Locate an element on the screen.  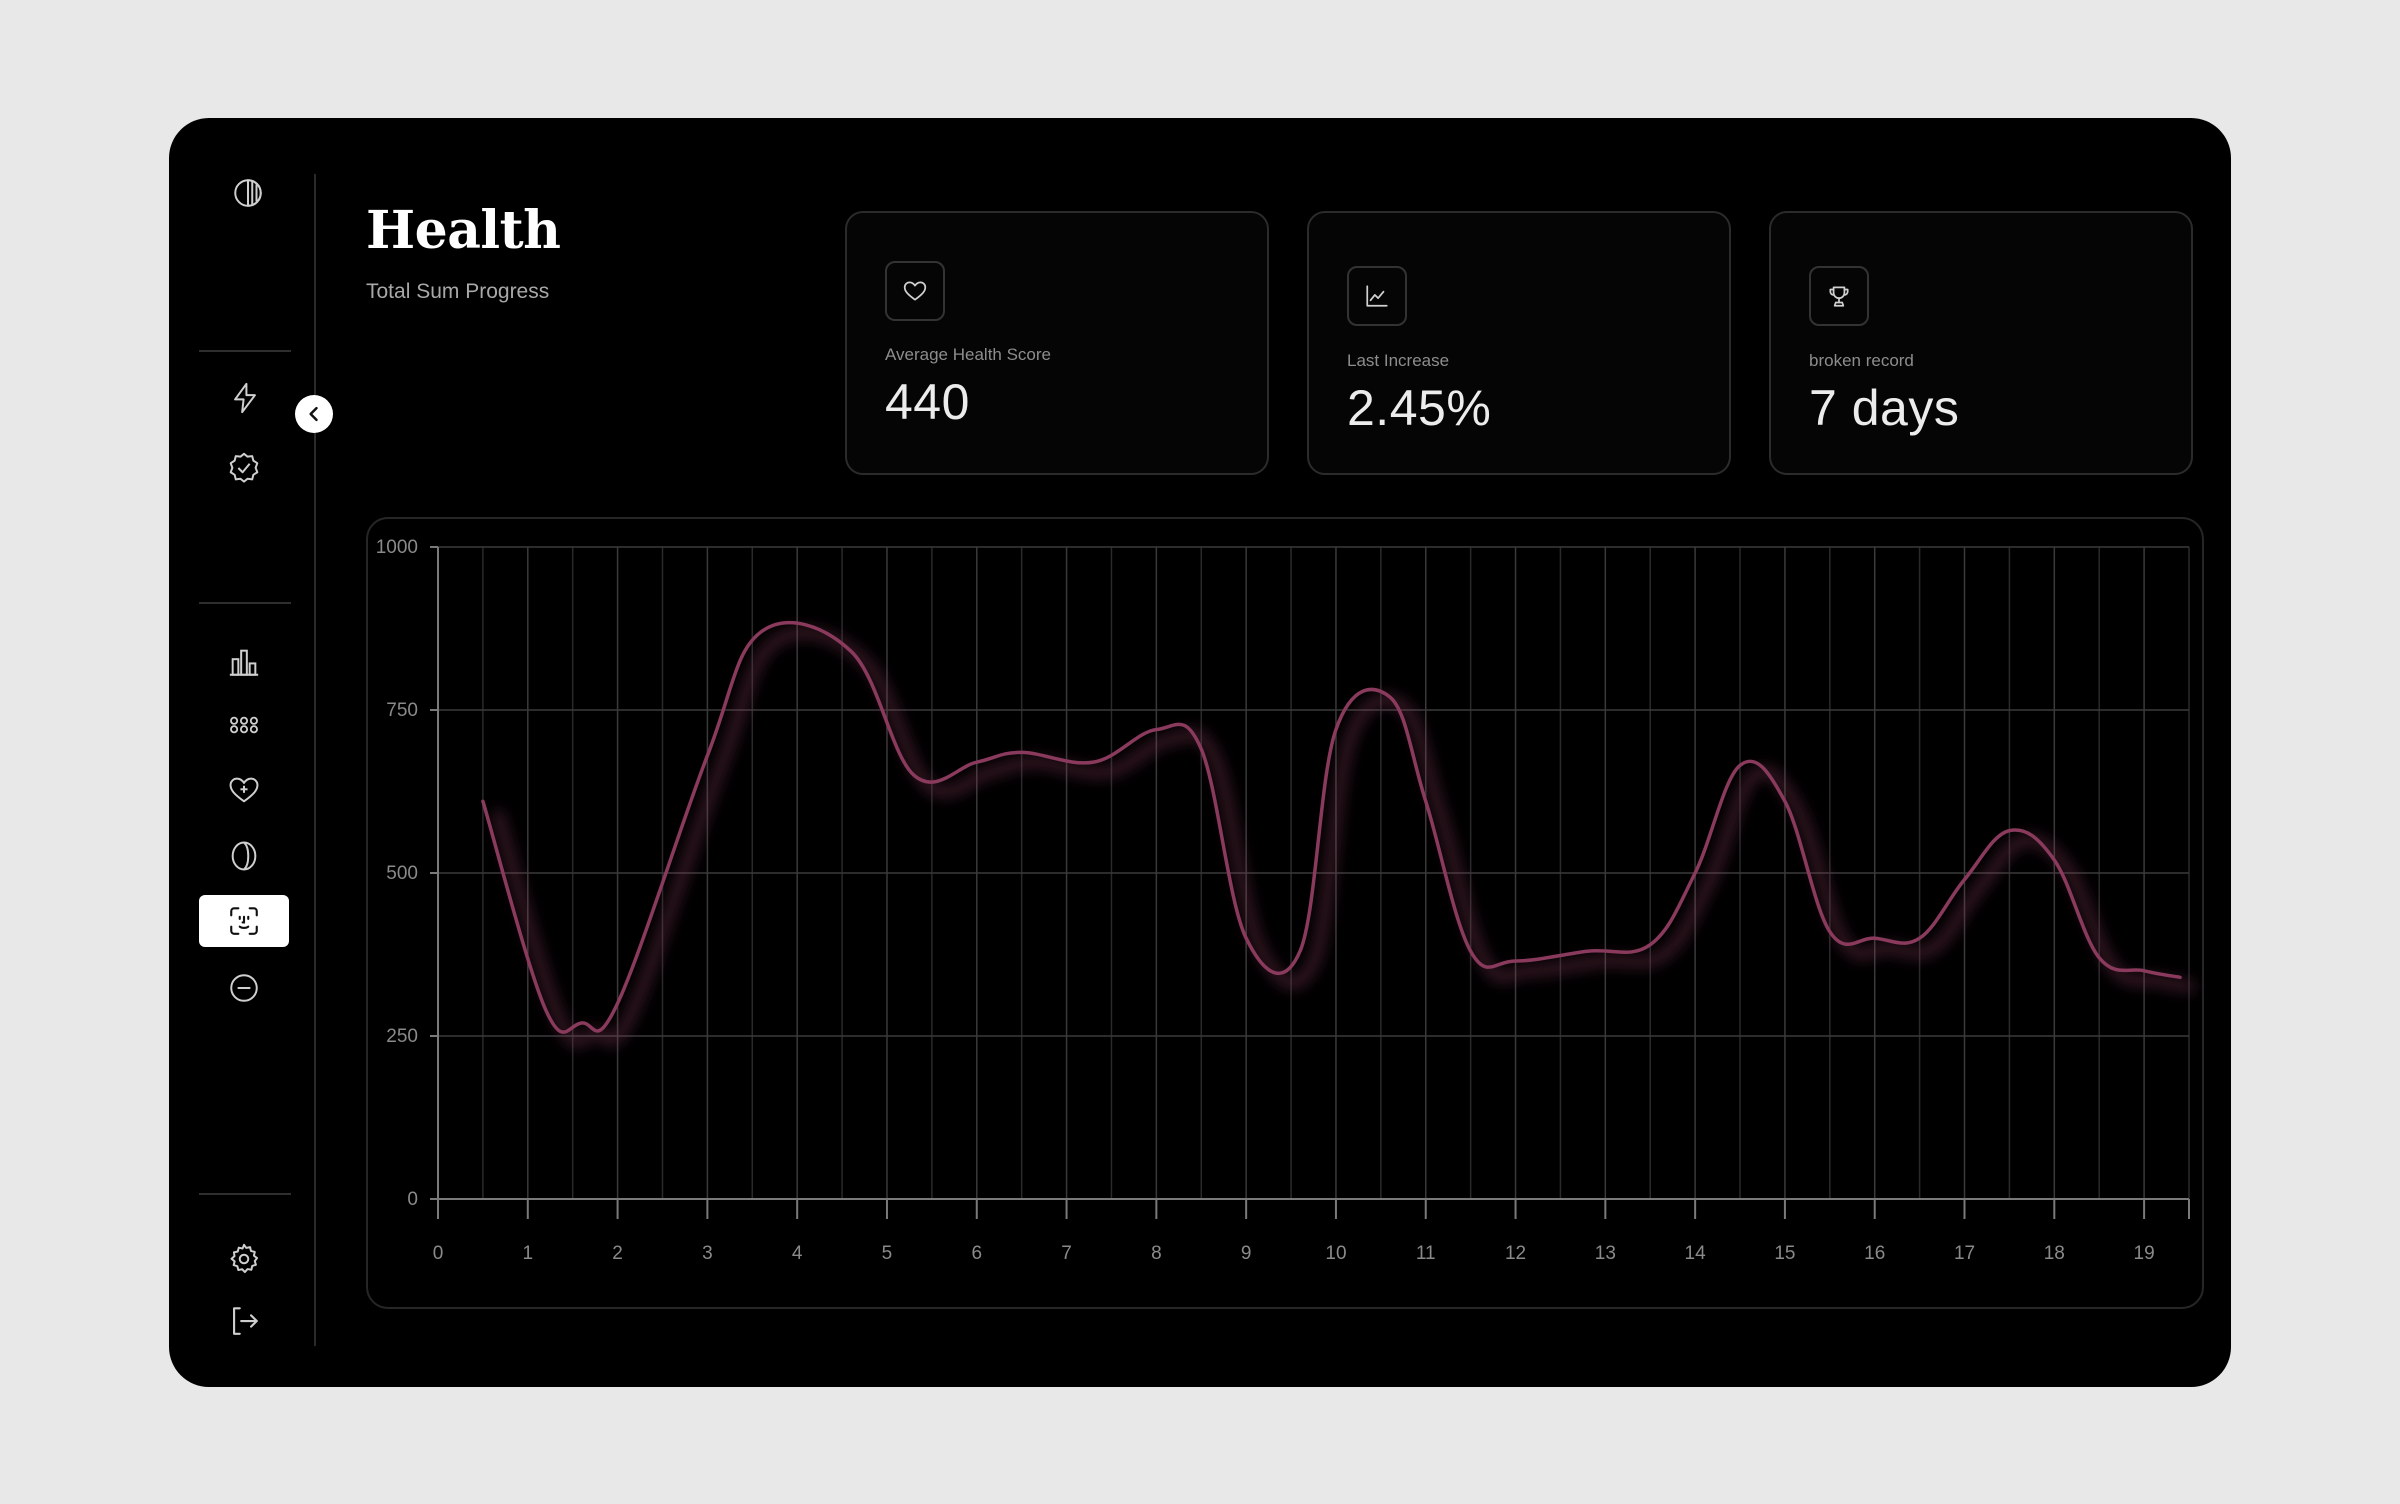
page-title: Health is located at coordinates (463, 230).